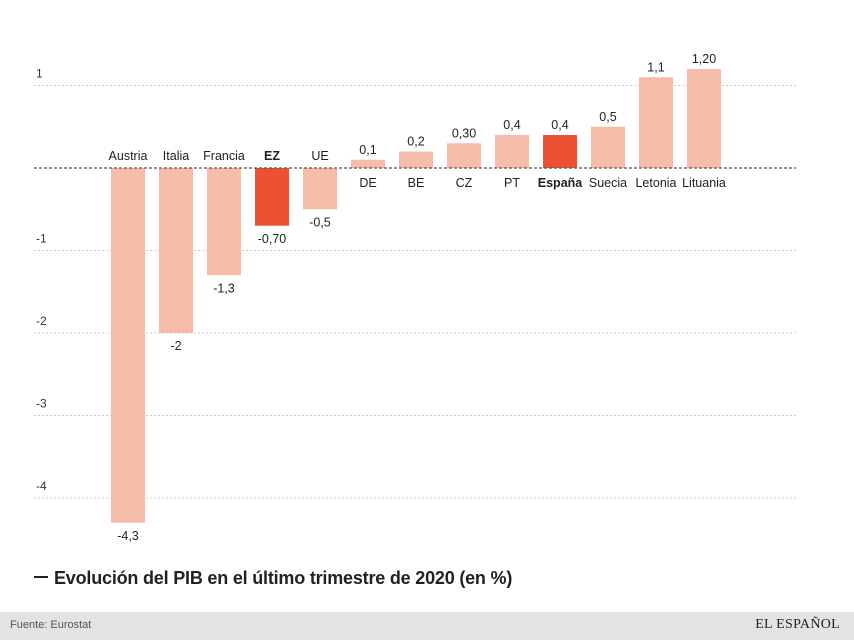  Describe the element at coordinates (41, 239) in the screenshot. I see `y-tick-label: -1` at that location.